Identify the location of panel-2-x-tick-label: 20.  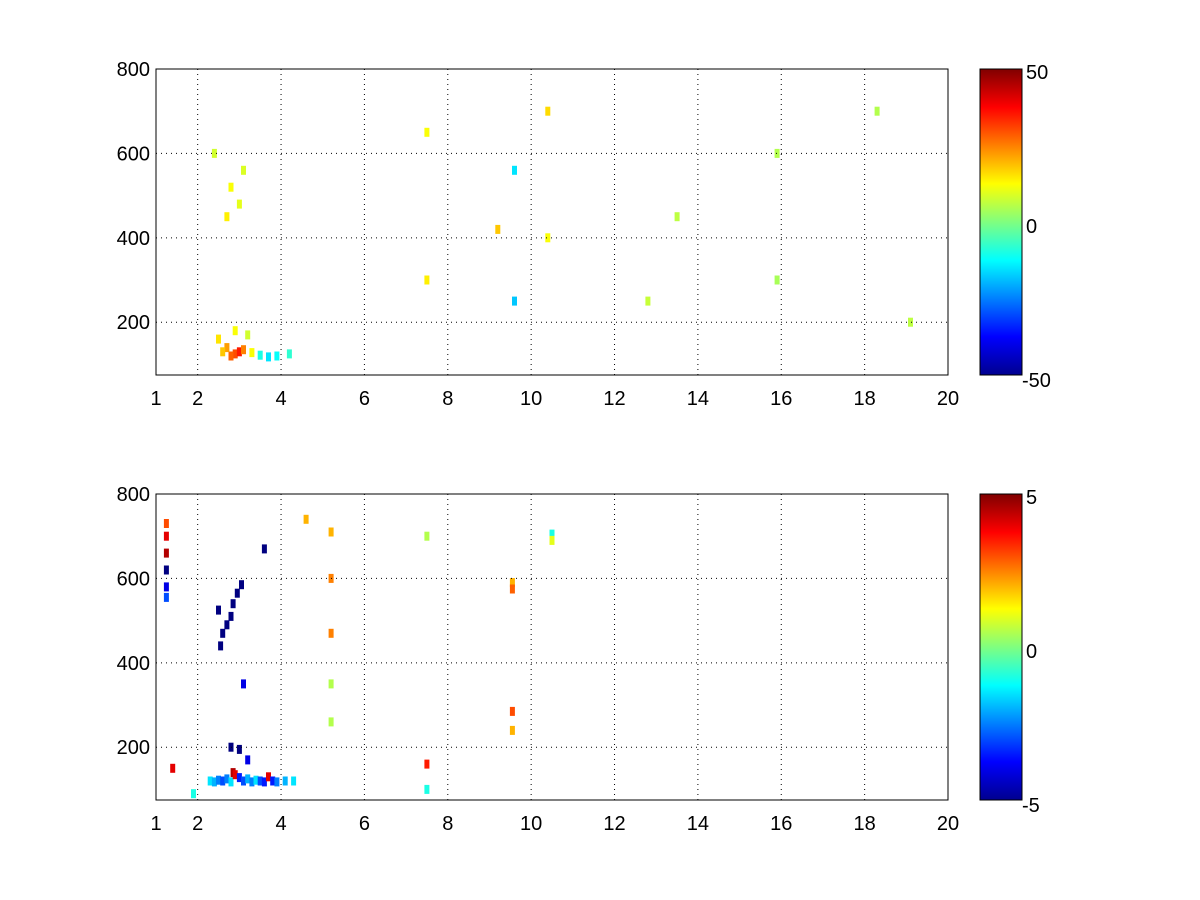
(948, 824).